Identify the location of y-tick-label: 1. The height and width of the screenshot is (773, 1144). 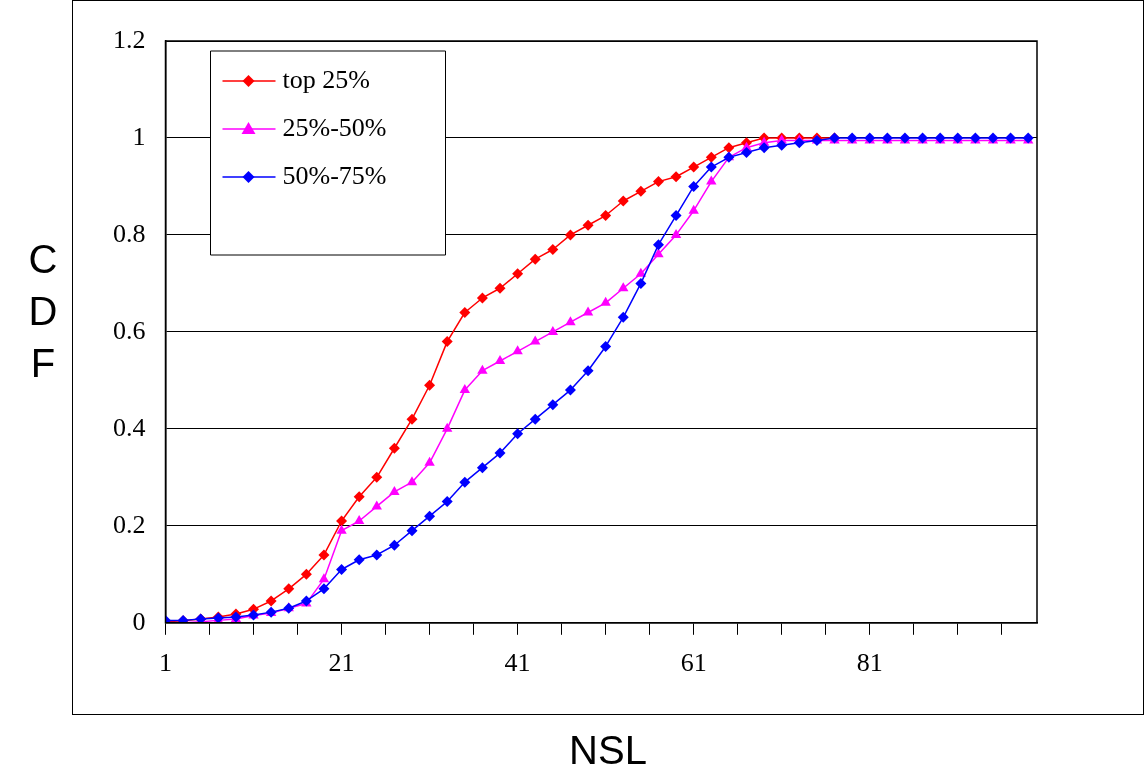
(139, 136).